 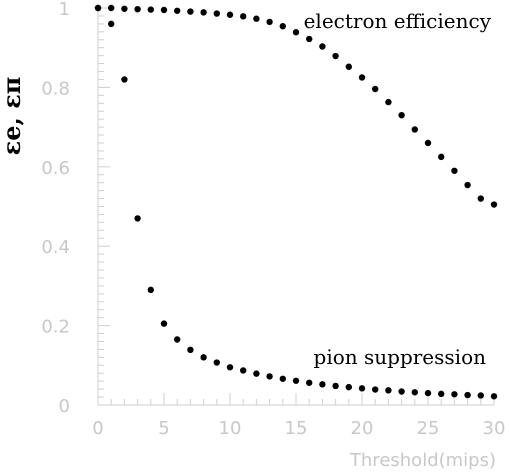 What do you see at coordinates (64, 406) in the screenshot?
I see `y-tick-label: 0` at bounding box center [64, 406].